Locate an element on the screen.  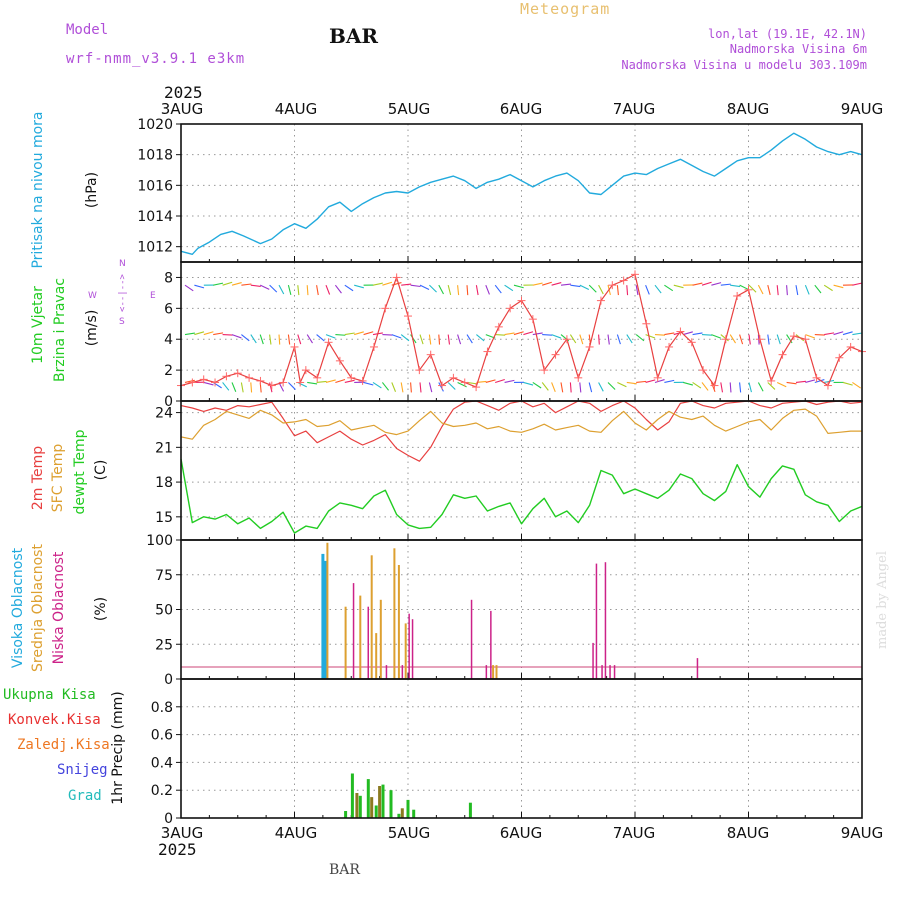
conv-rain-bar is located at coordinates (380, 802).